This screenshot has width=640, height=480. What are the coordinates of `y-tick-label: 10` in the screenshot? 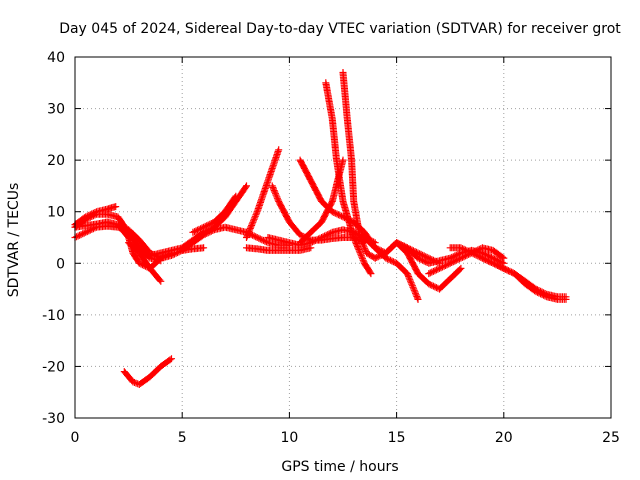 It's located at (56, 213).